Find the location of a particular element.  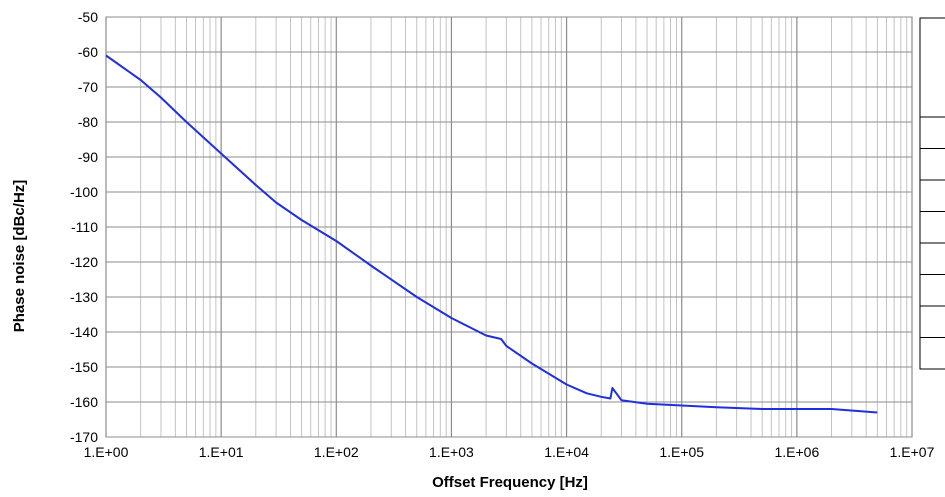

x-tick-label: 1.E+03 is located at coordinates (451, 452).